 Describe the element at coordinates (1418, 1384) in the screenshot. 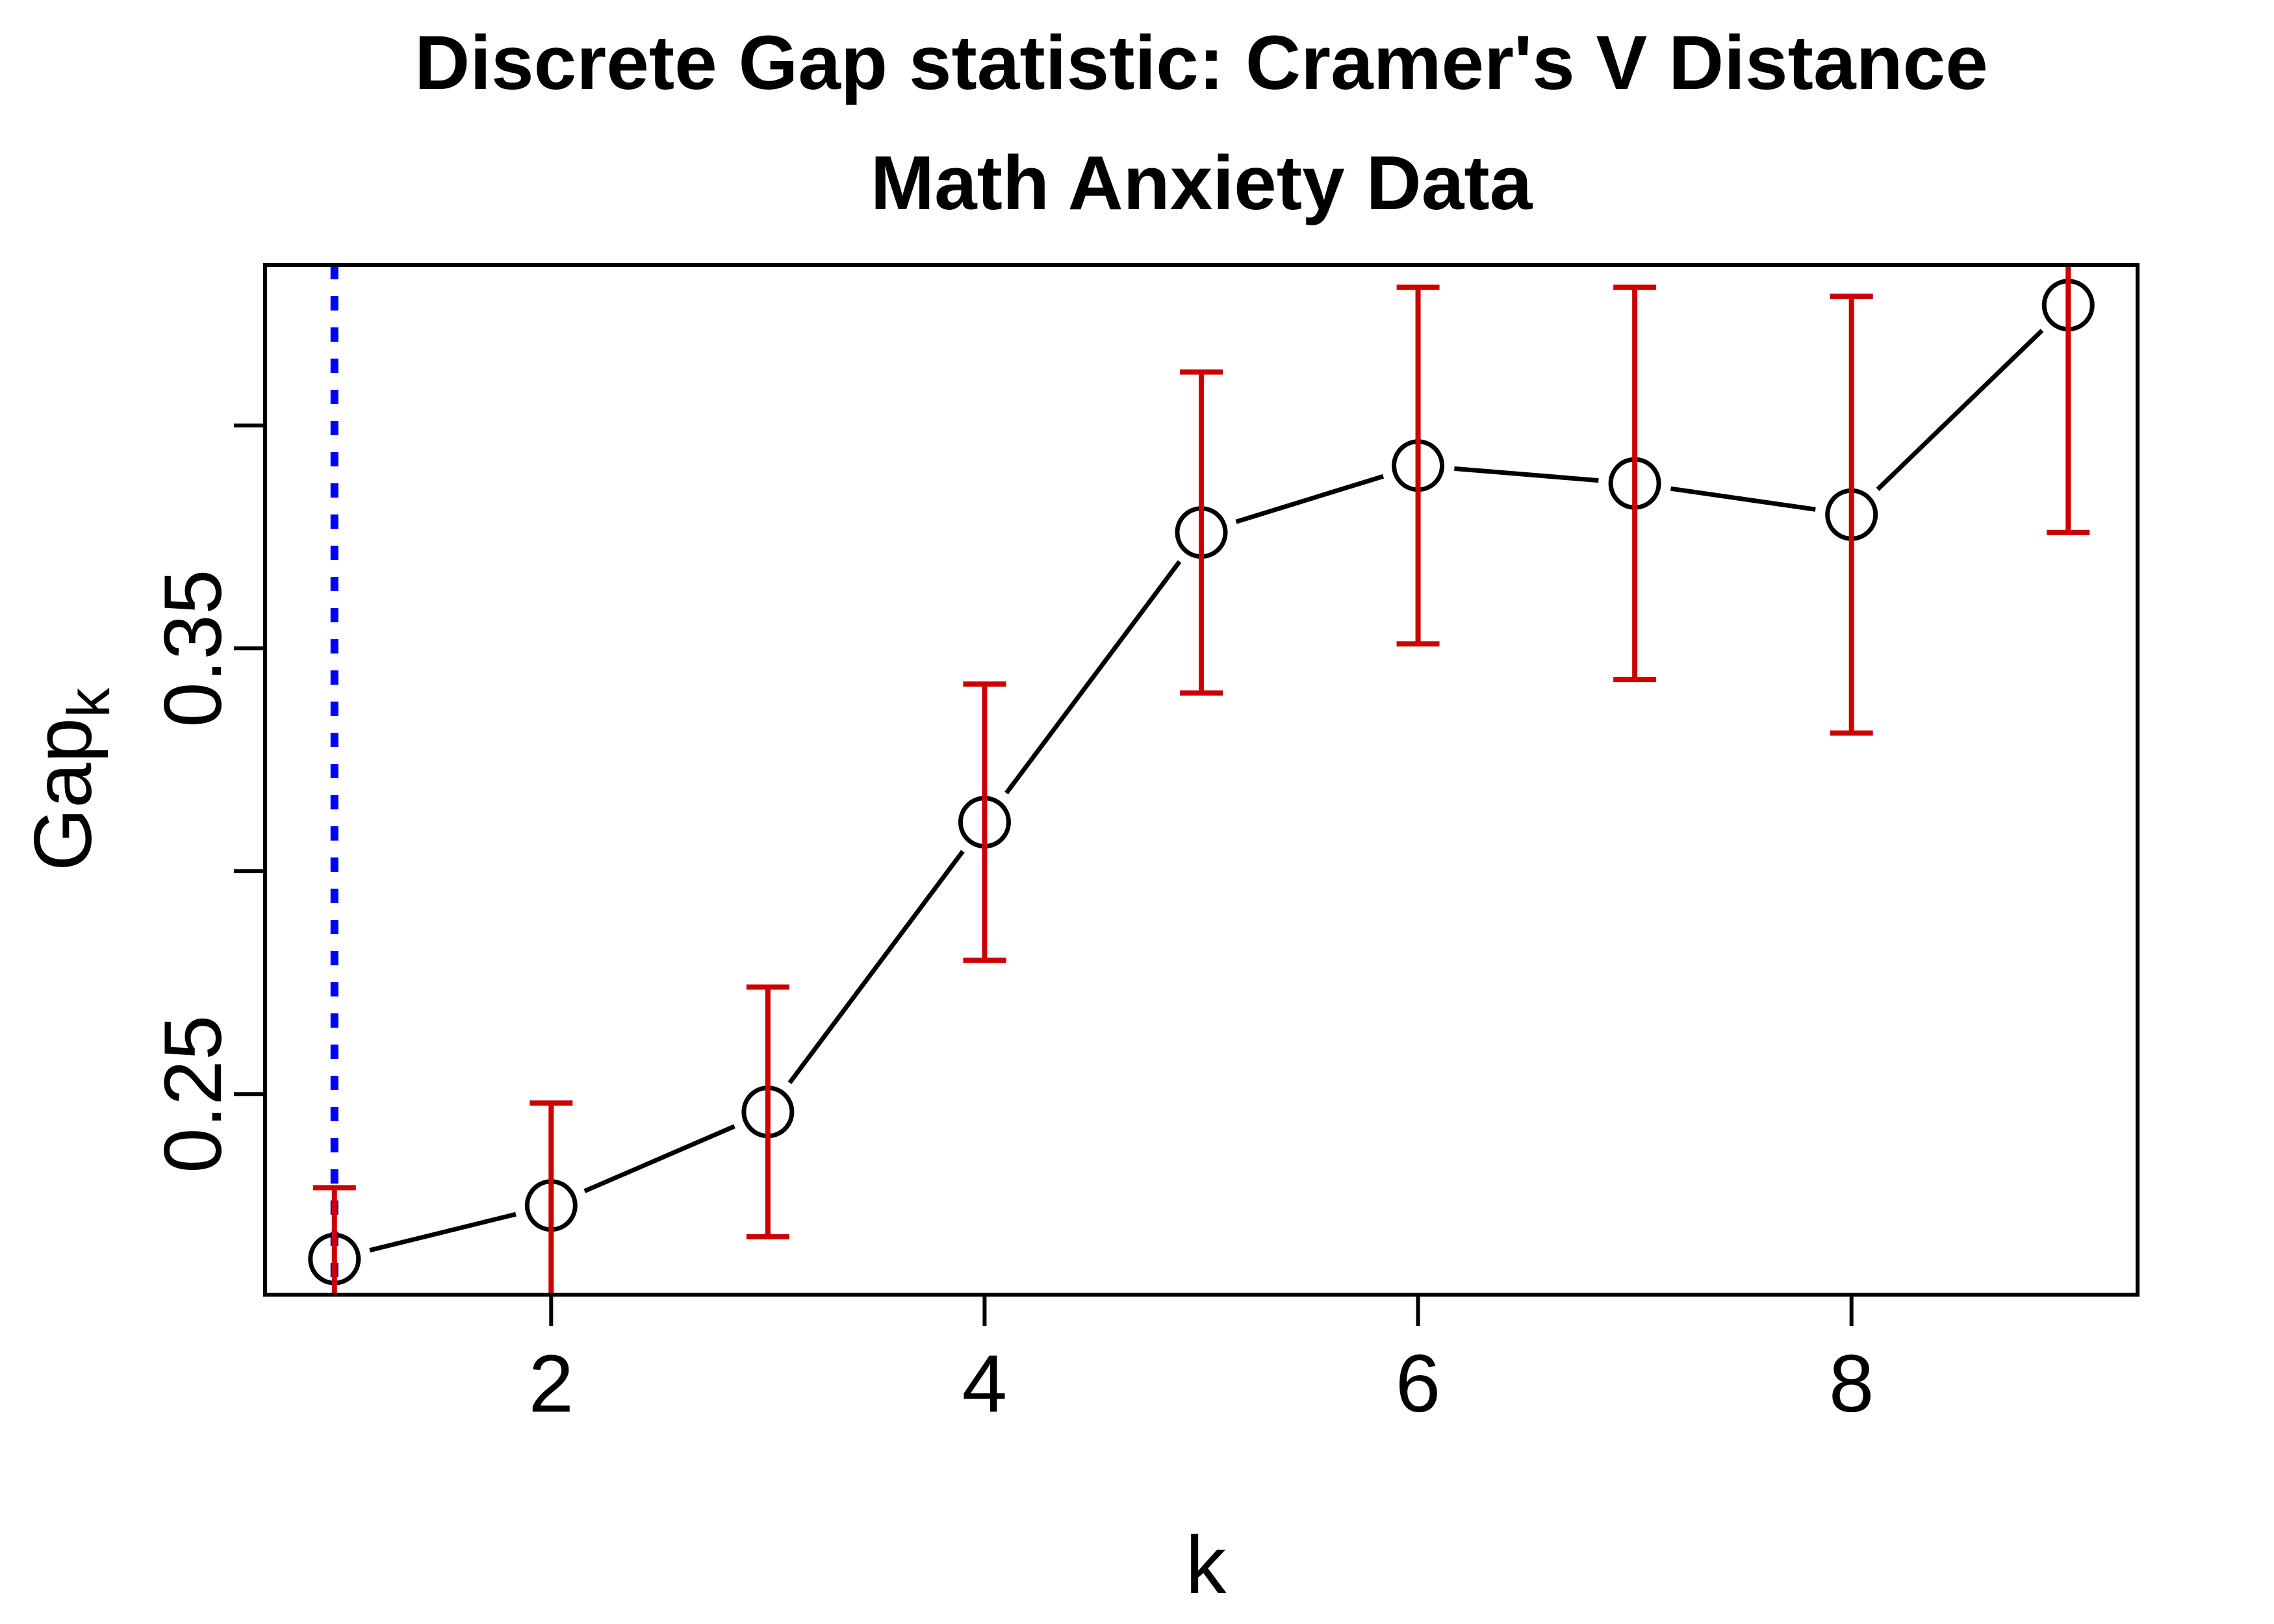

I see `x-tick-label: 6` at that location.